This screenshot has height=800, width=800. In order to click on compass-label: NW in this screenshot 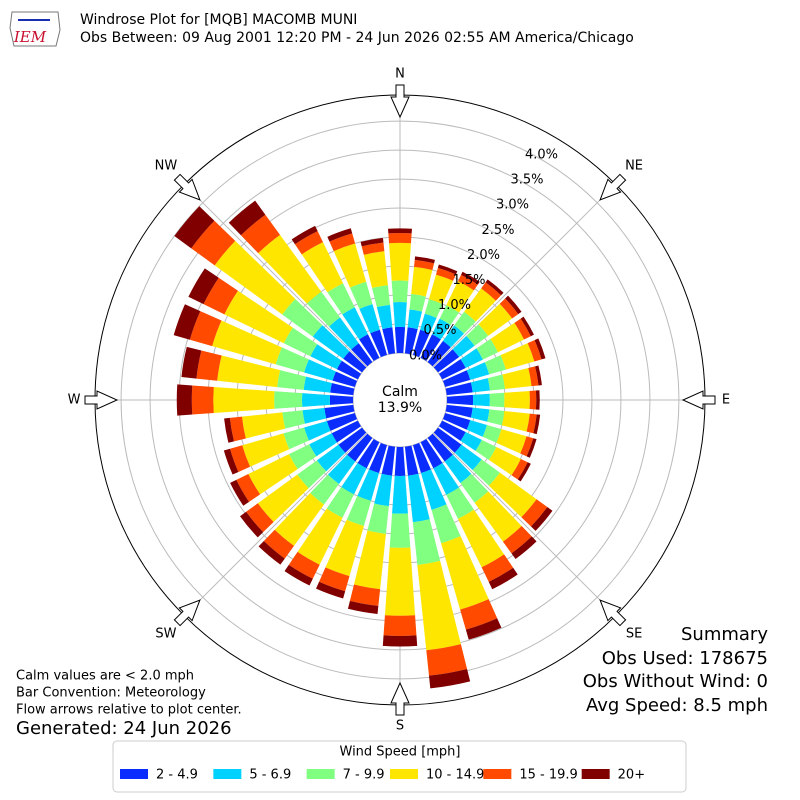, I will do `click(166, 165)`.